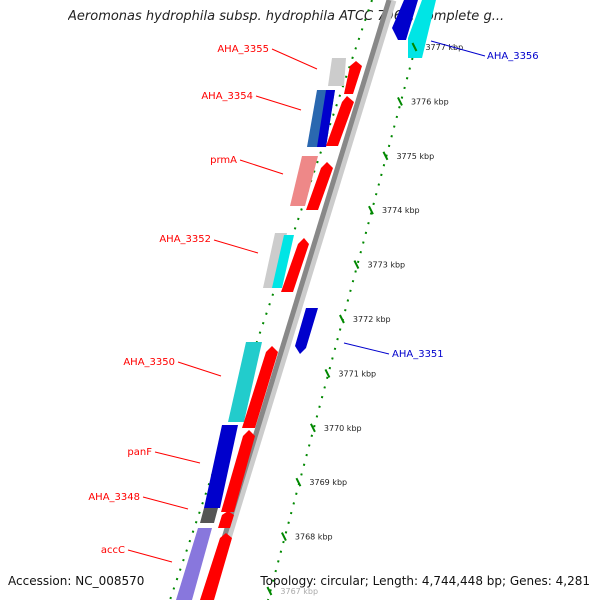  I want to click on scale-tick-label: 3771 kbp, so click(357, 373).